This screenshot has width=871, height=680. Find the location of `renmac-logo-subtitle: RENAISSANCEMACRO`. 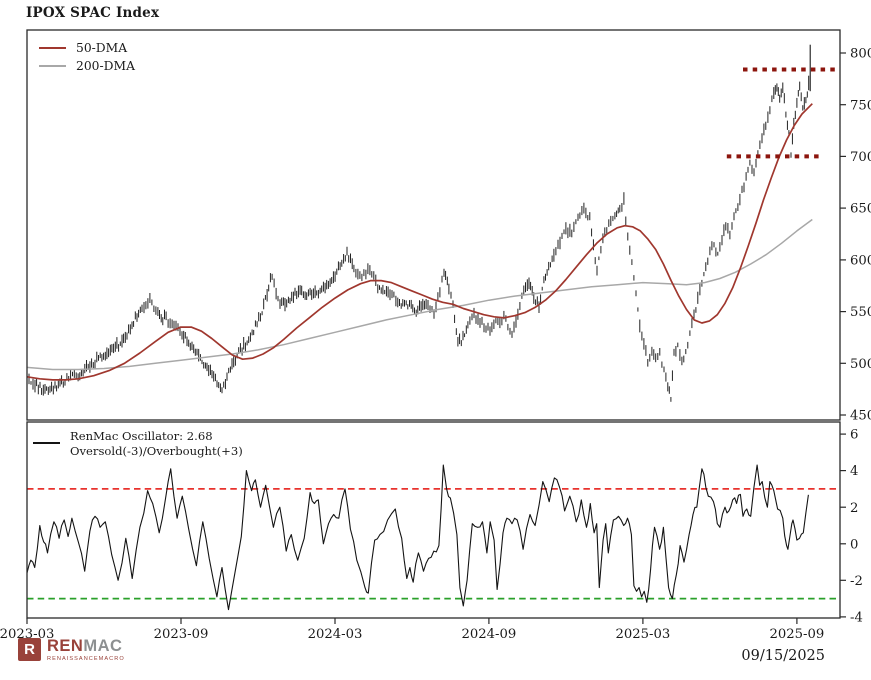

renmac-logo-subtitle: RENAISSANCEMACRO is located at coordinates (86, 659).